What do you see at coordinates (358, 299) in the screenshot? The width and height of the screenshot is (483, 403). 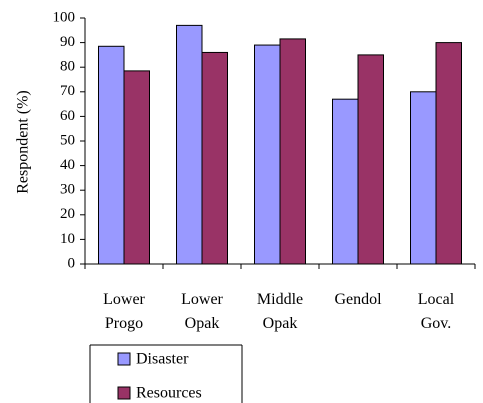 I see `x-tick-label: Gendol` at bounding box center [358, 299].